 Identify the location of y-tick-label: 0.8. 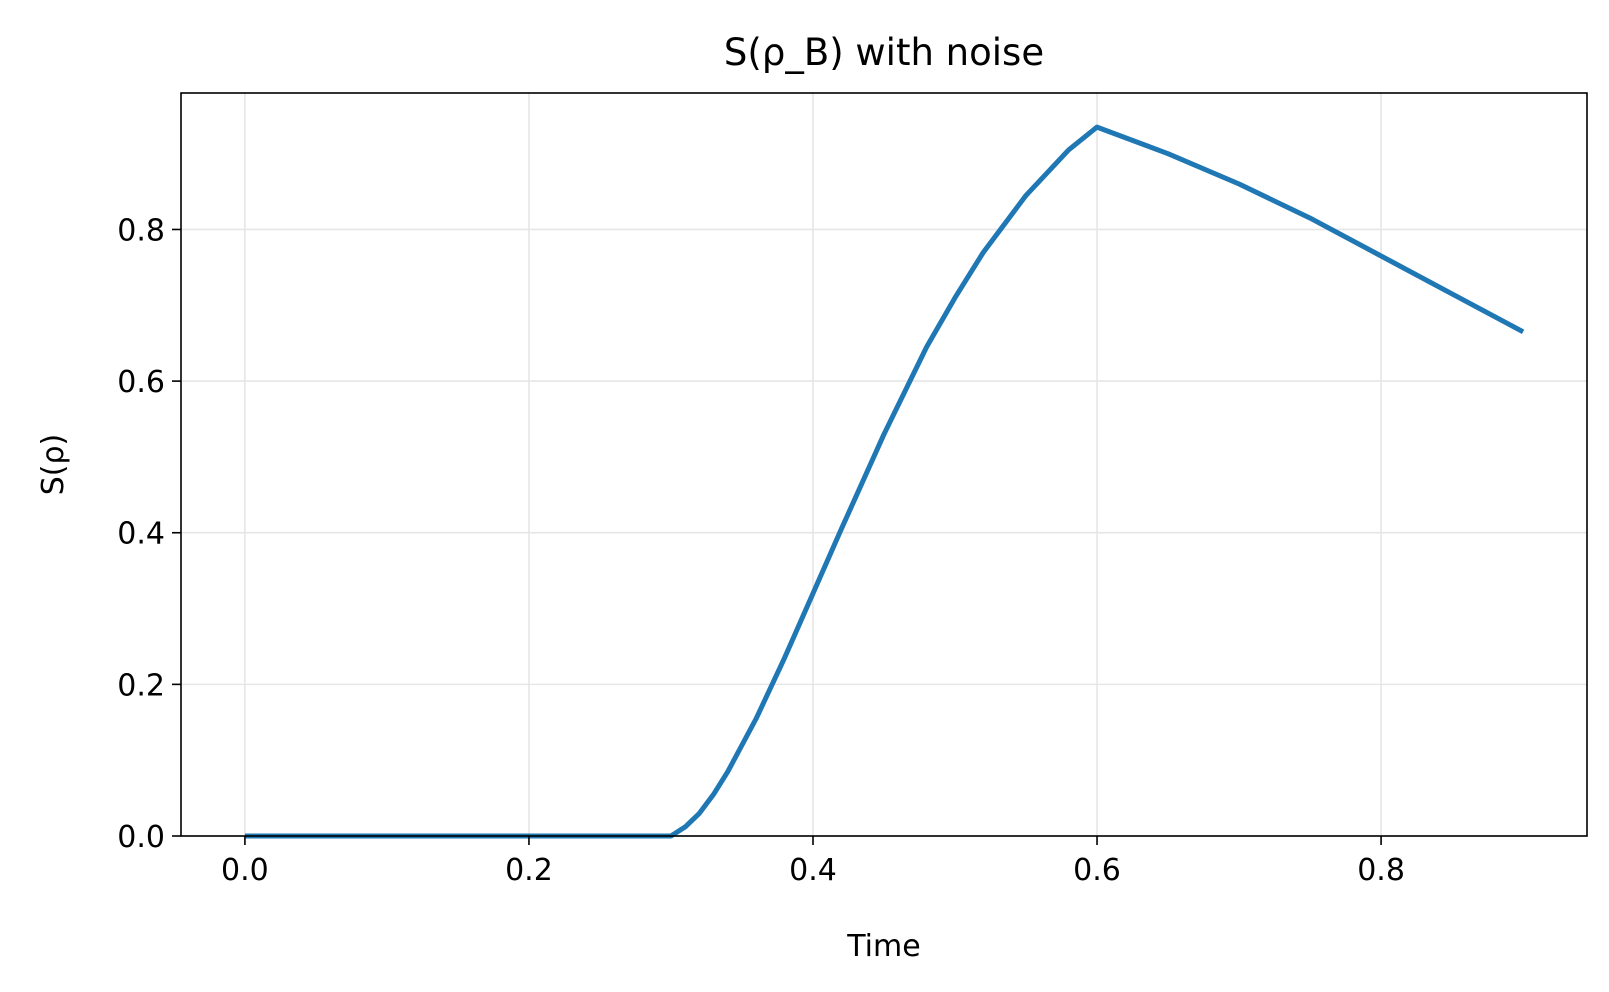
(141, 230).